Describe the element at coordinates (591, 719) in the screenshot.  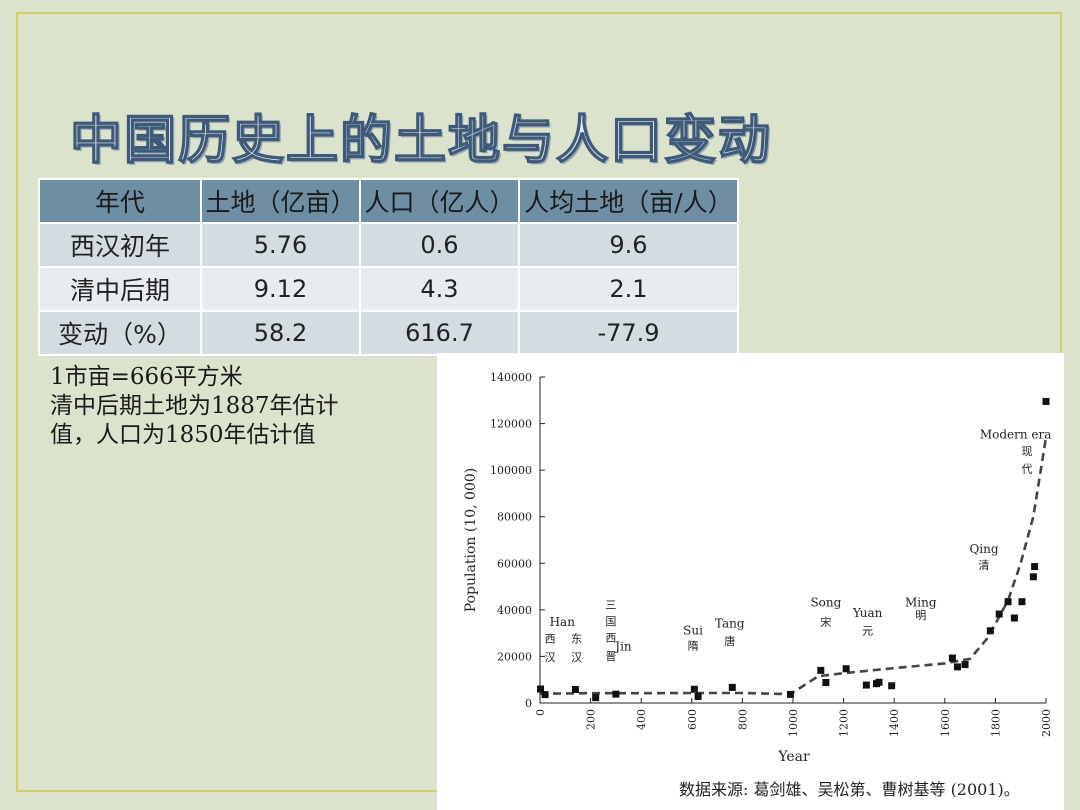
I see `x-tick-label: 200` at that location.